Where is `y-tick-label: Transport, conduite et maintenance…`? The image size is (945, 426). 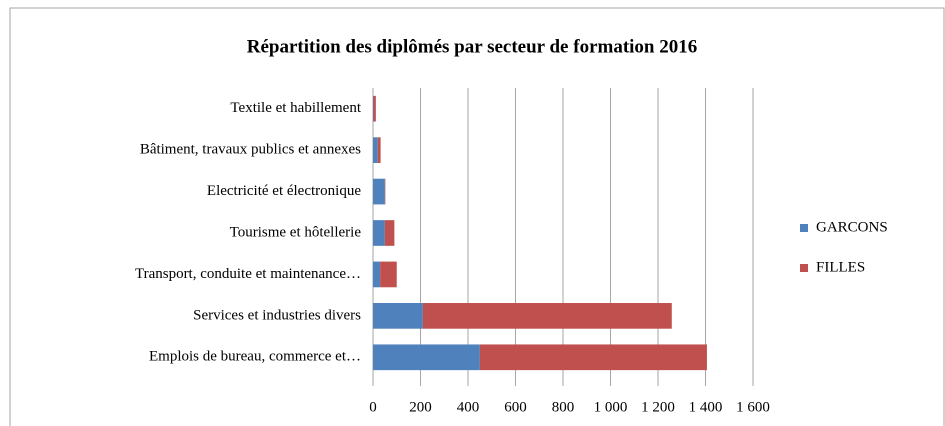 y-tick-label: Transport, conduite et maintenance… is located at coordinates (248, 274).